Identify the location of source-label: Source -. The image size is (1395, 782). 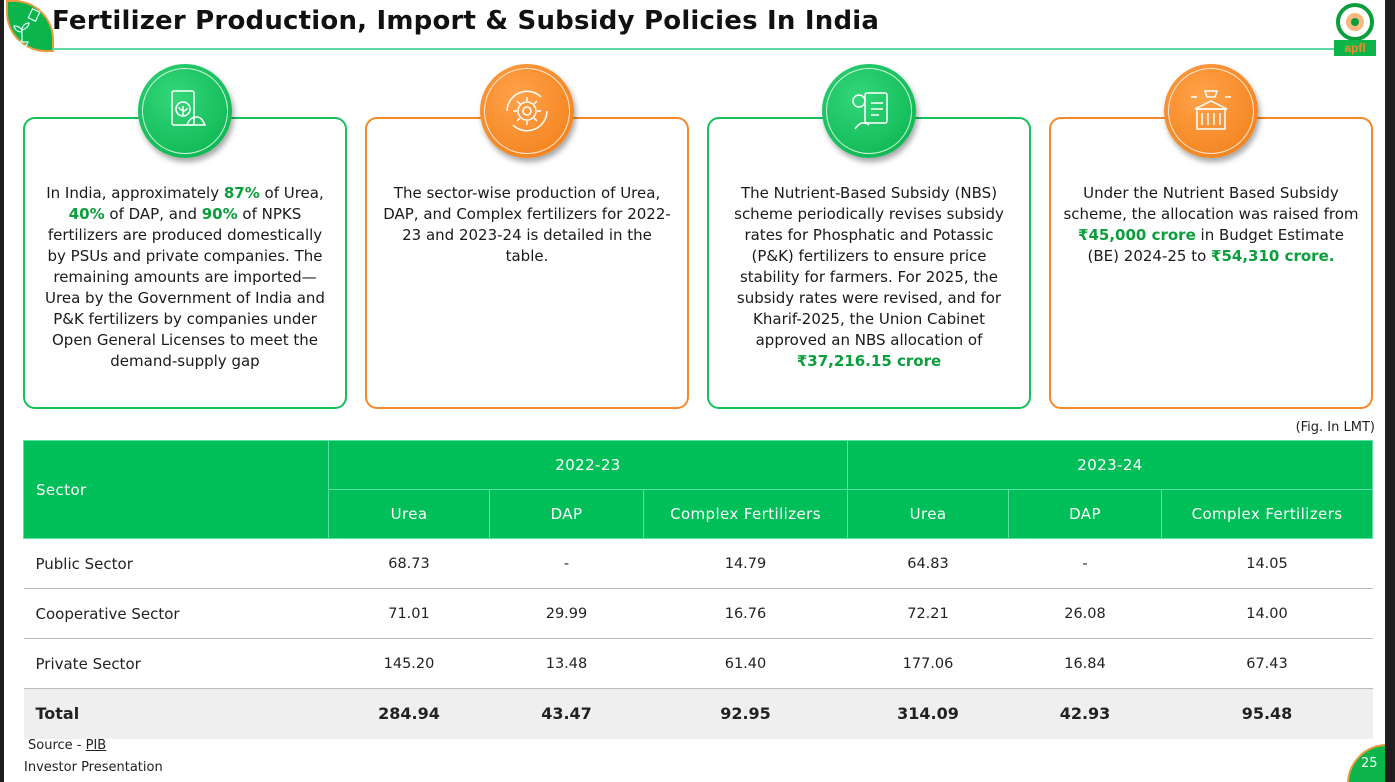
(57, 745).